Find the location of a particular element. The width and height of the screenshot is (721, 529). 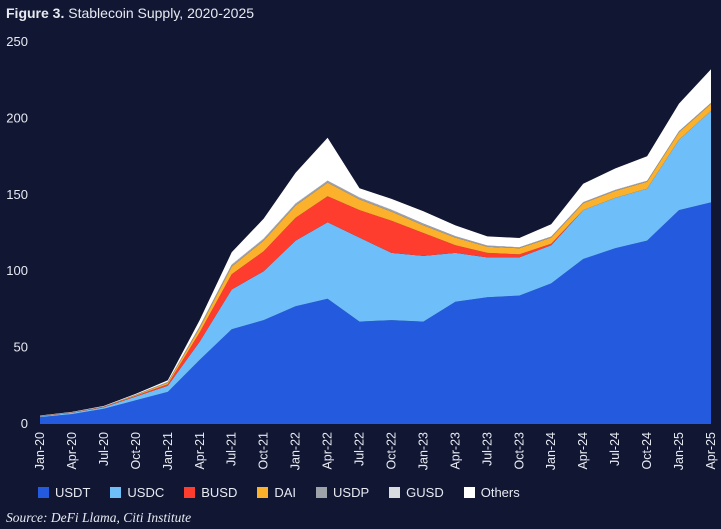

figure-title: Figure 3. Stablecoin Supply, 2020-2025 is located at coordinates (130, 13).